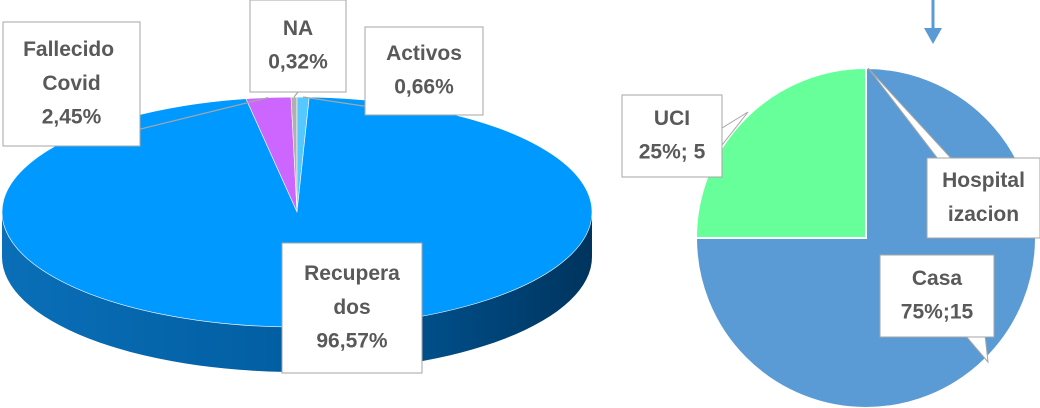 This screenshot has height=408, width=1040. What do you see at coordinates (672, 152) in the screenshot?
I see `value-label: 25%; 5` at bounding box center [672, 152].